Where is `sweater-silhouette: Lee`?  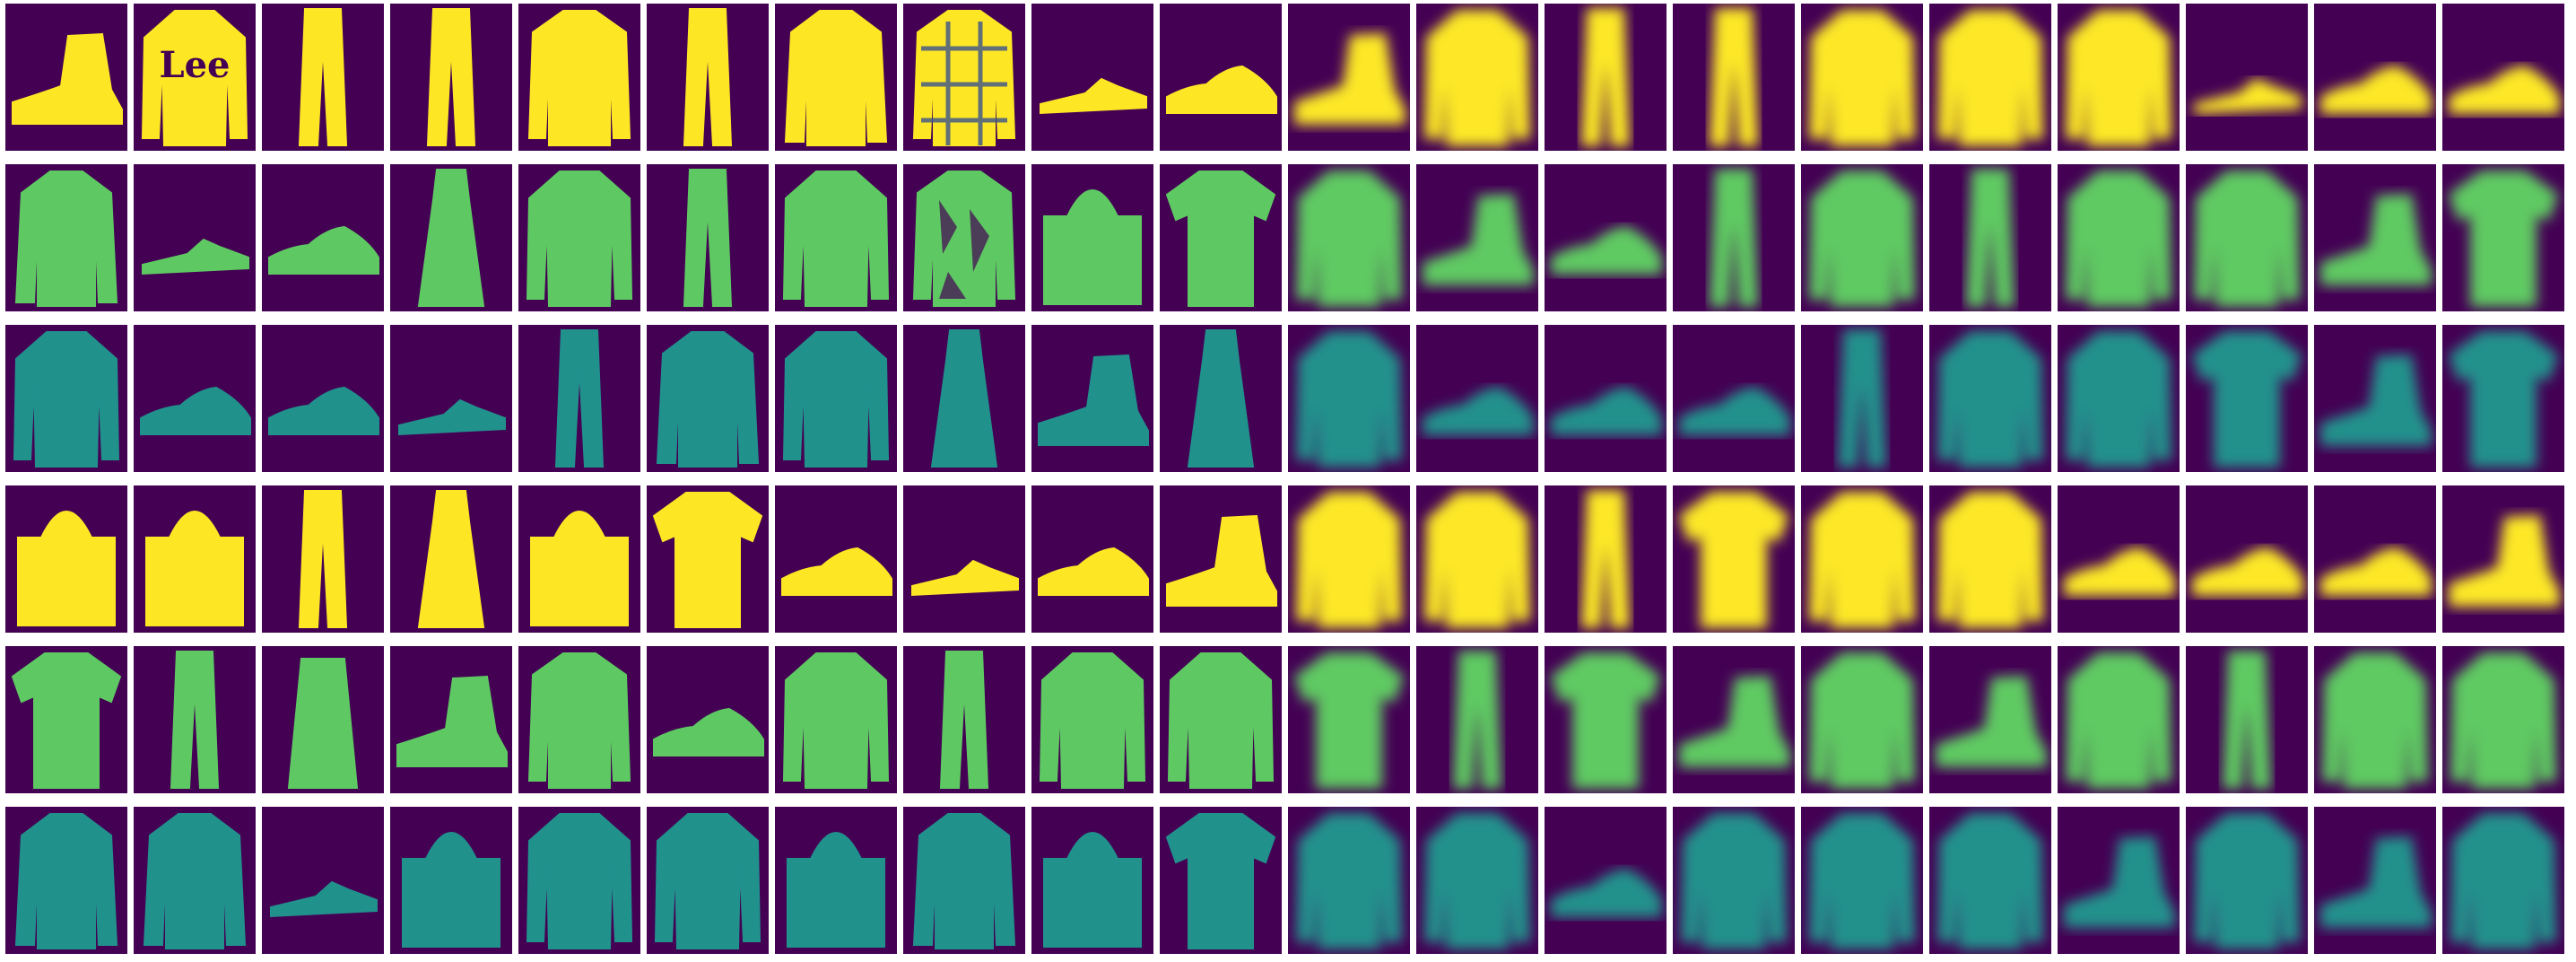
sweater-silhouette: Lee is located at coordinates (194, 78).